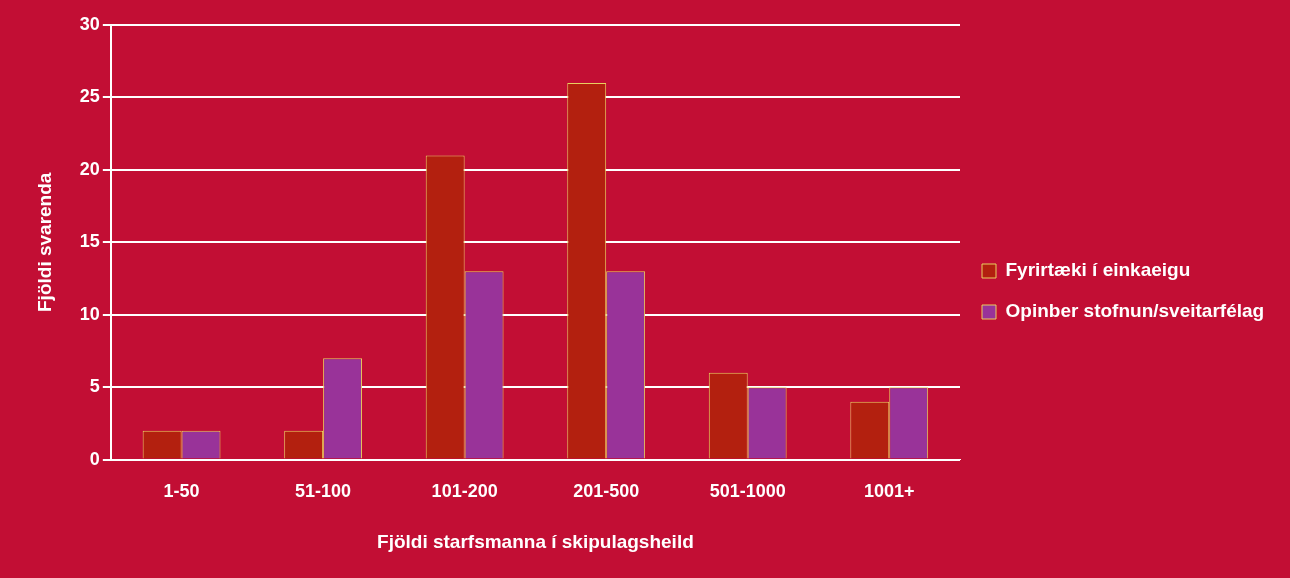  What do you see at coordinates (89, 168) in the screenshot?
I see `y-tick-label: 20` at bounding box center [89, 168].